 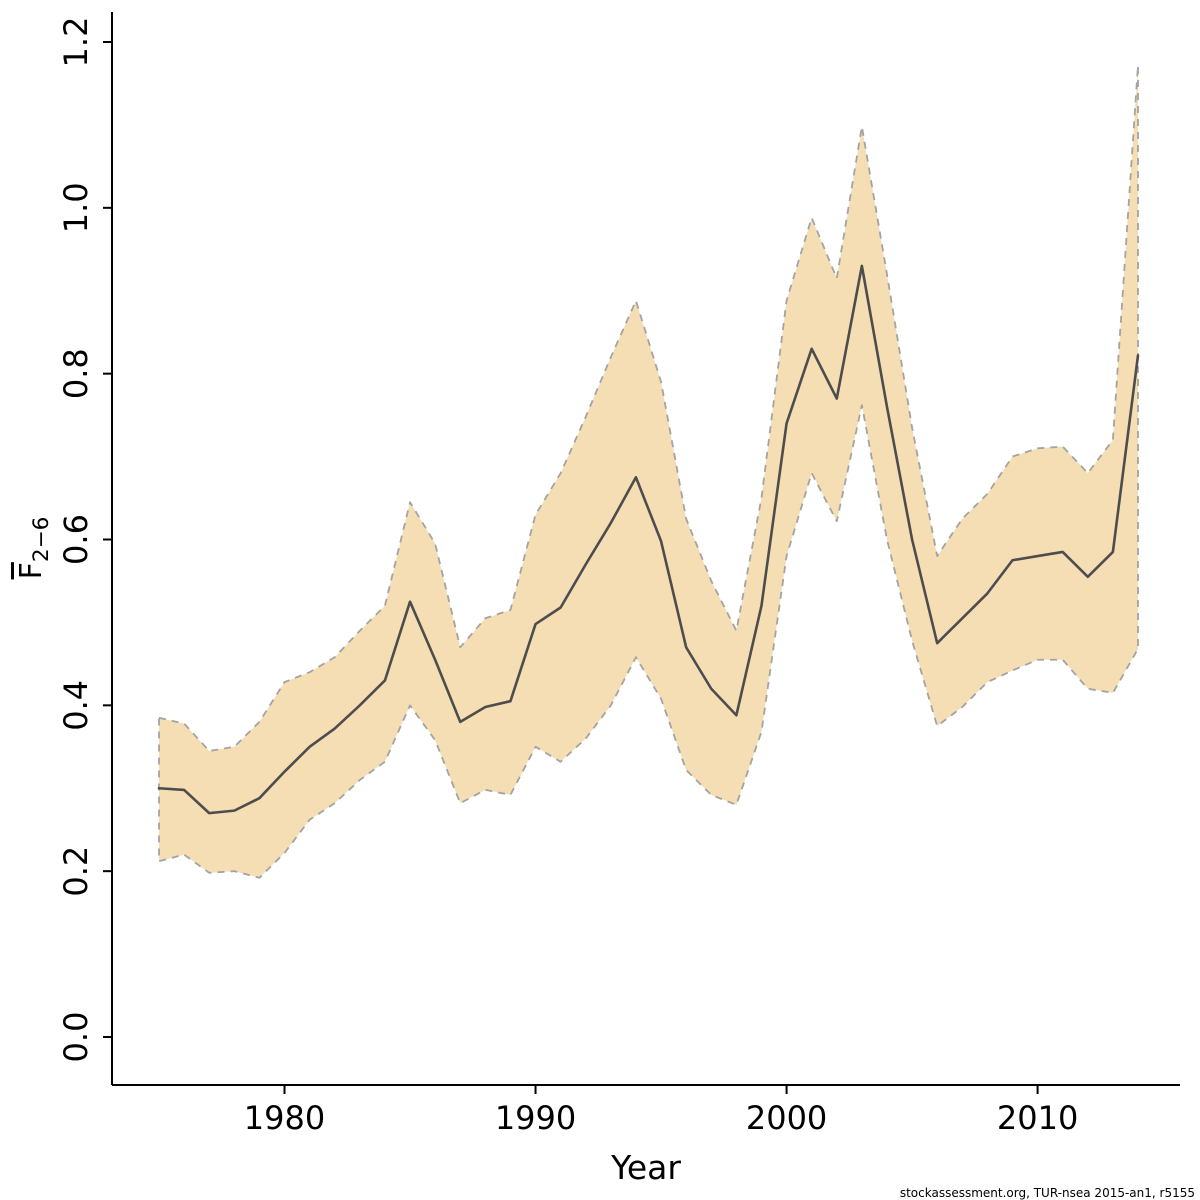 I want to click on y-axis-label-main: F, so click(x=31, y=571).